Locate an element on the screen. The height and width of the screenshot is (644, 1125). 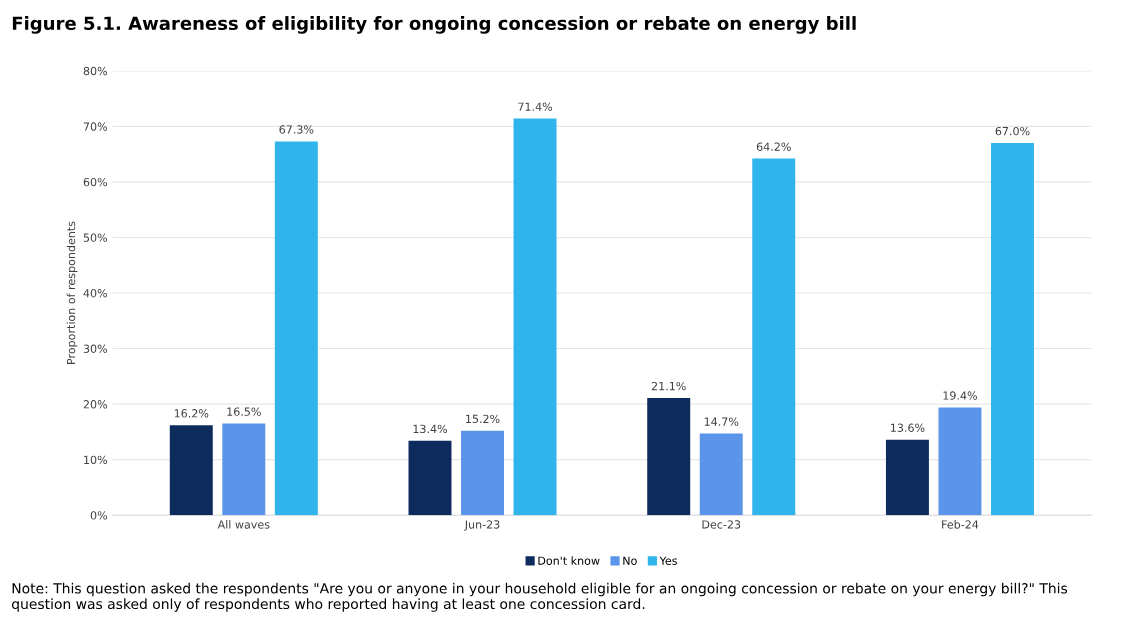
x-tick-label: Dec-23 is located at coordinates (721, 524).